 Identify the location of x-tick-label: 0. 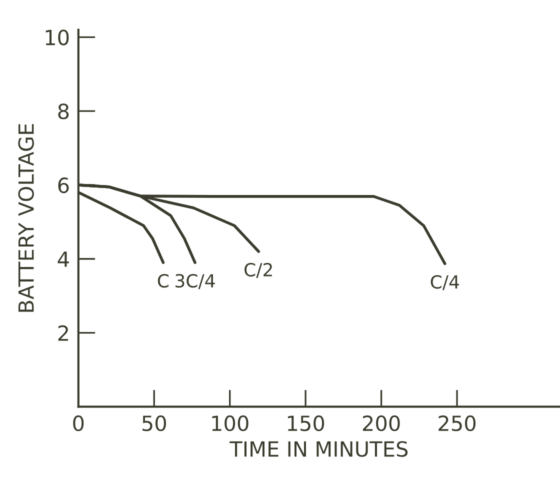
(78, 423).